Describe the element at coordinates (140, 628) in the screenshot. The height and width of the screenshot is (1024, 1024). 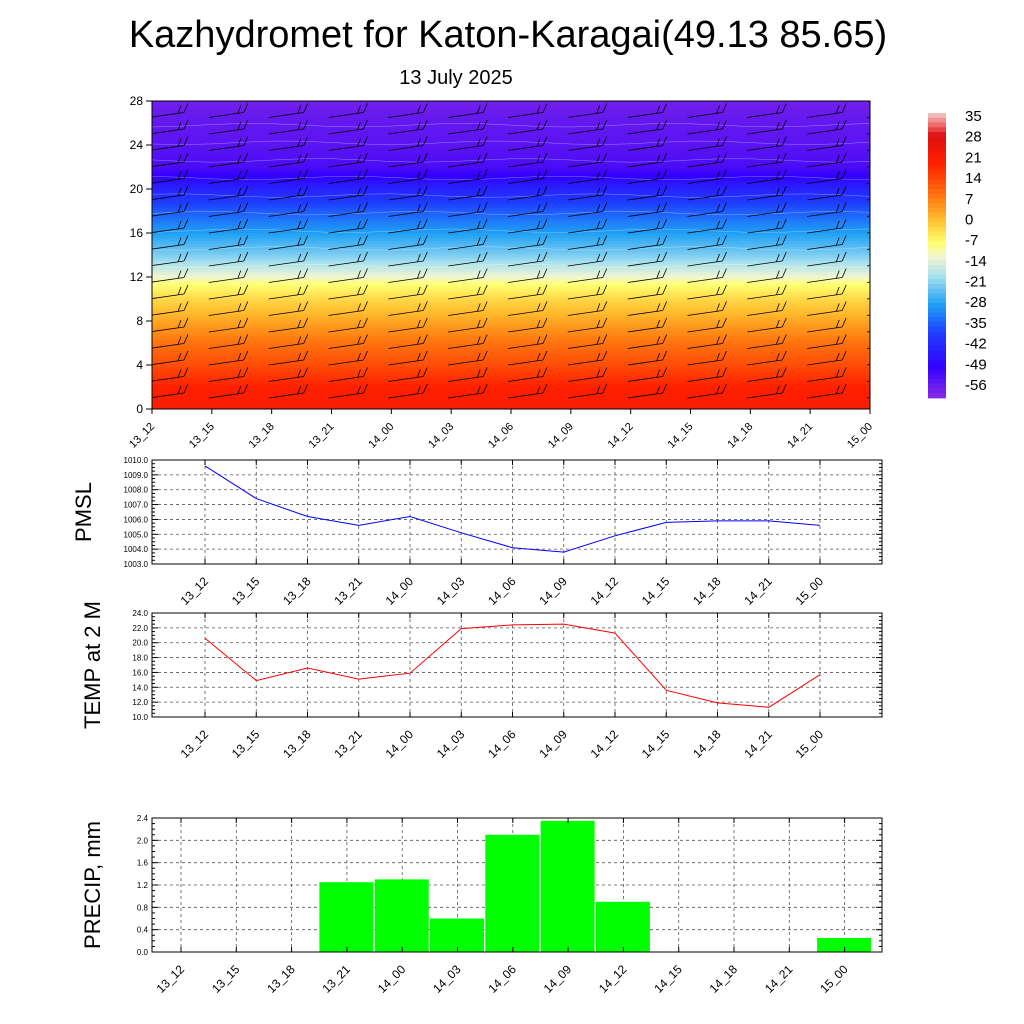
I see `y-tick-label: 22.0` at that location.